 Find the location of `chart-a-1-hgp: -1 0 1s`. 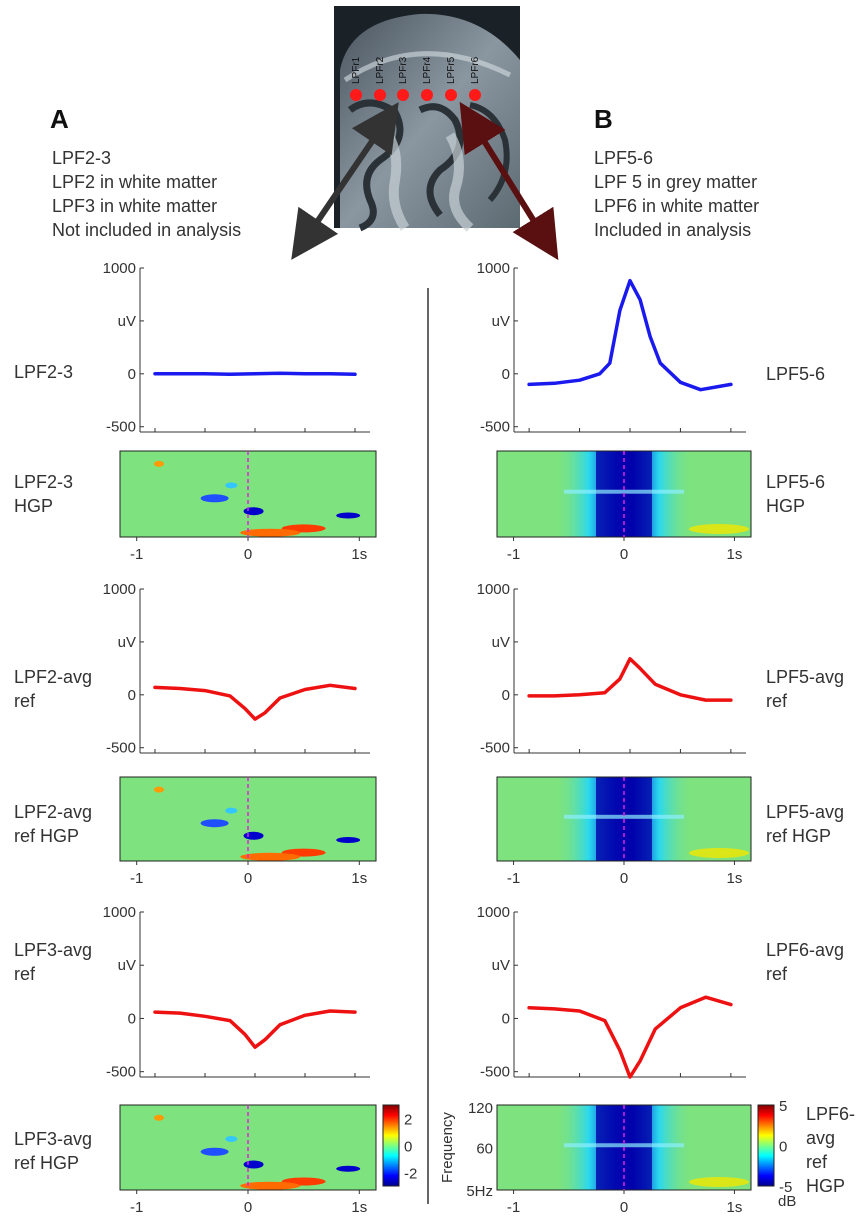

chart-a-1-hgp: -1 0 1s is located at coordinates (248, 506).